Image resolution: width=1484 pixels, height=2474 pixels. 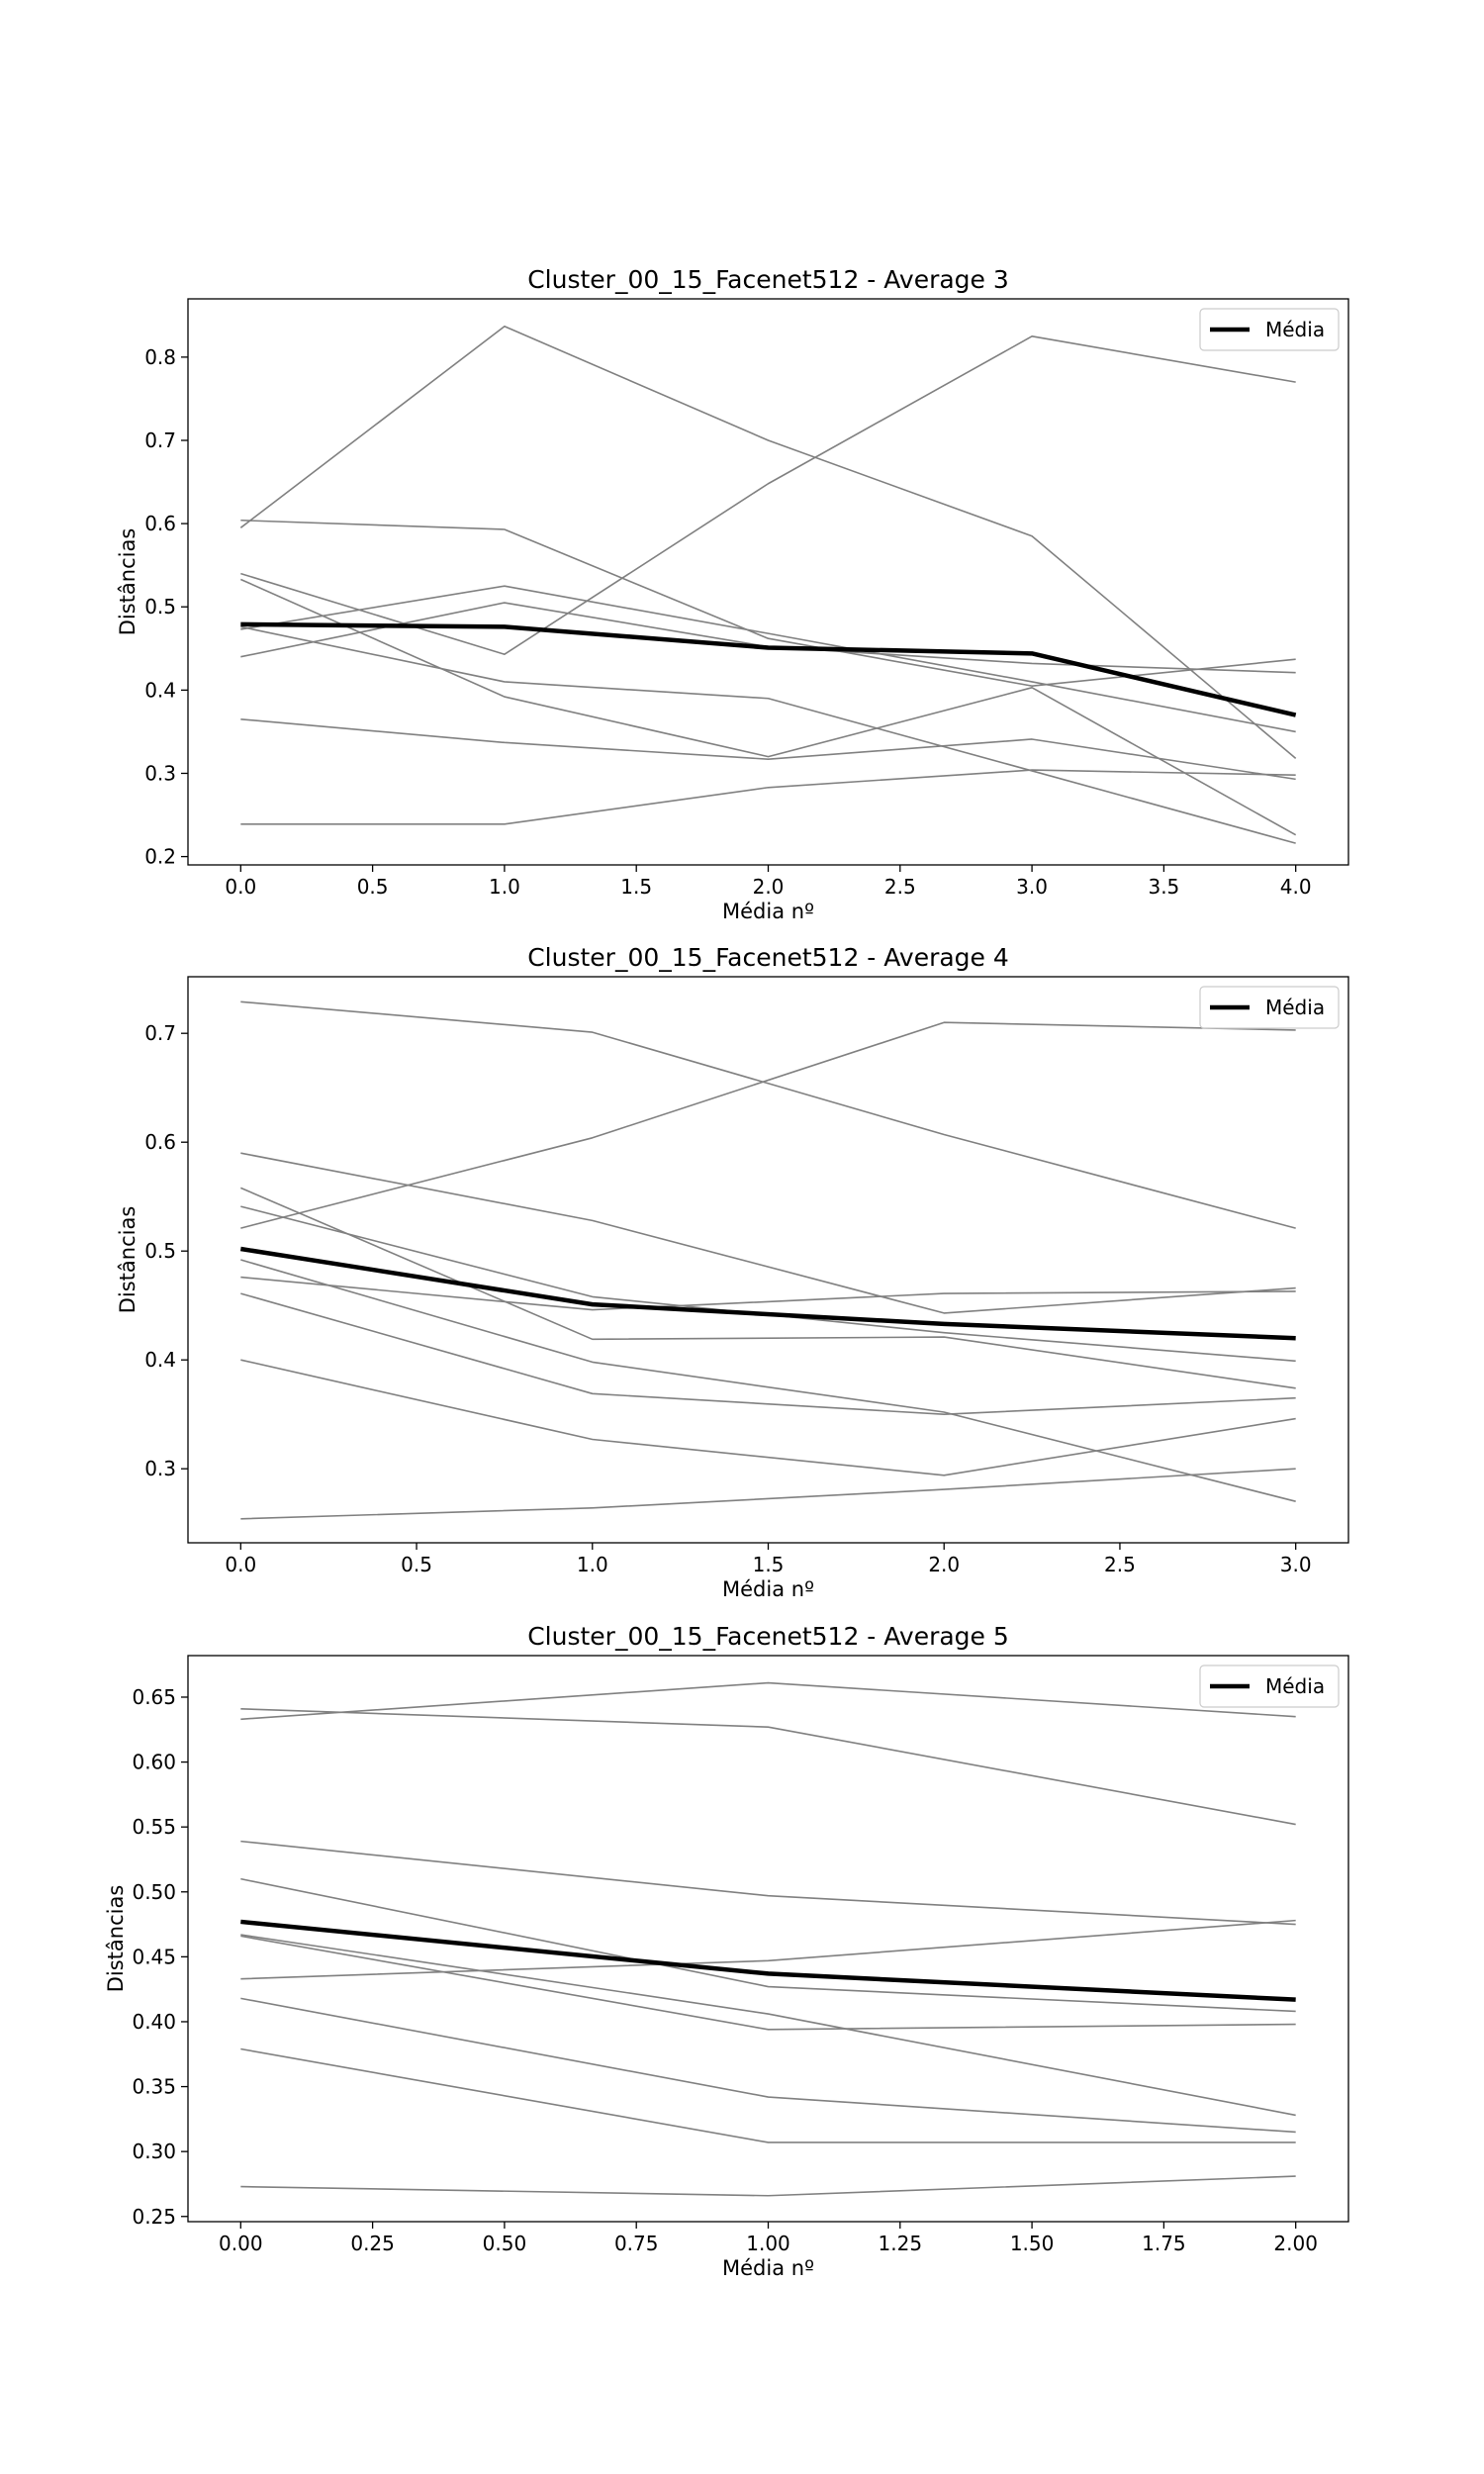 I want to click on chart-title: Cluster_00_15_Facenet512 - Average 3, so click(x=768, y=279).